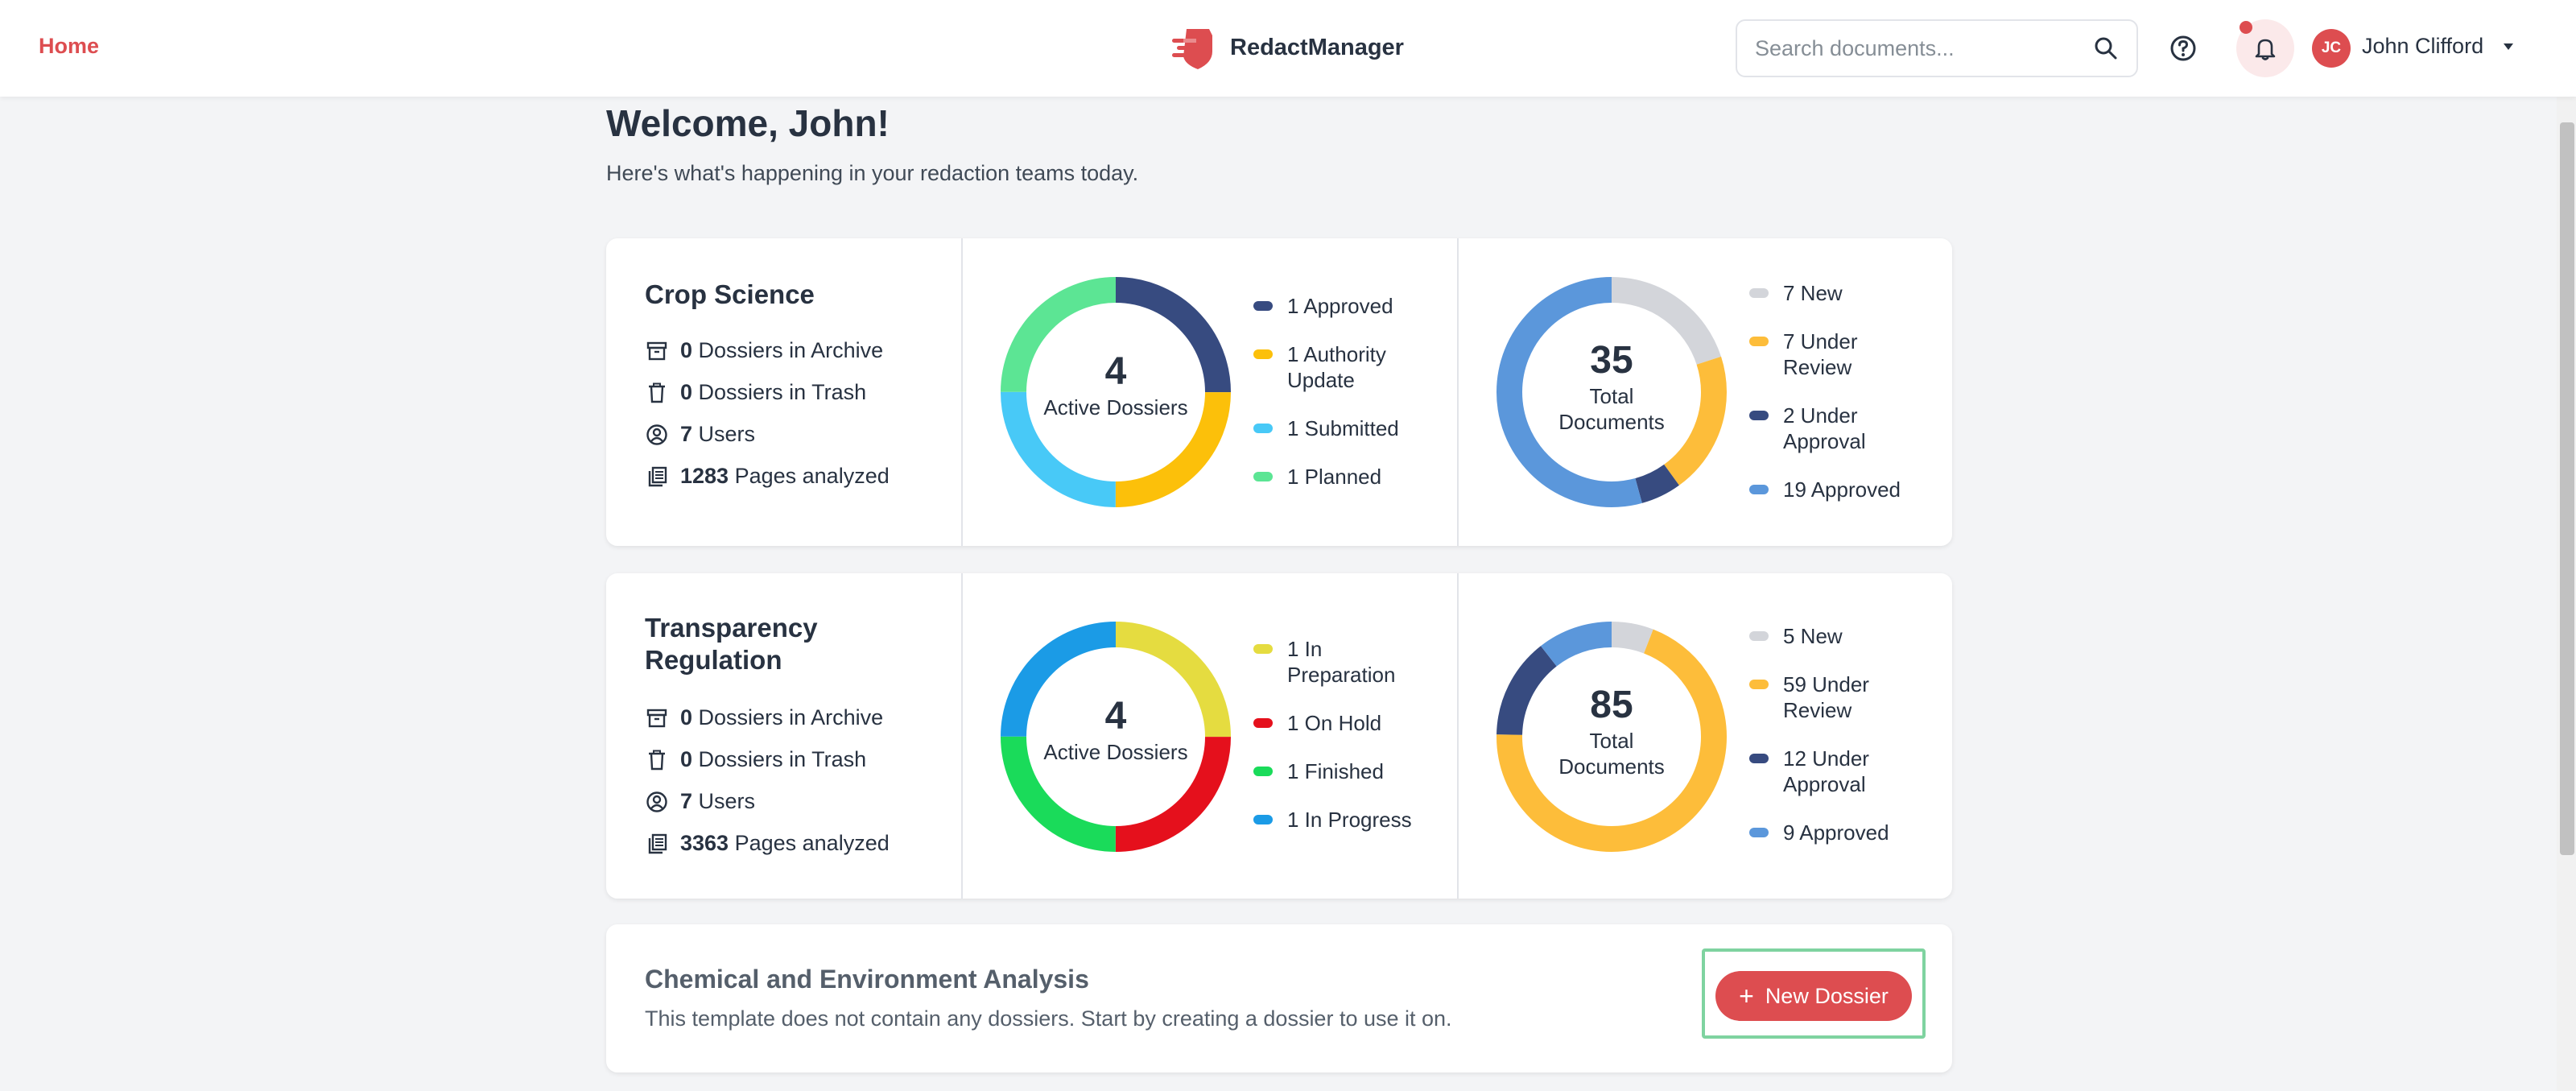 This screenshot has width=2576, height=1091. I want to click on search-input, so click(1924, 48).